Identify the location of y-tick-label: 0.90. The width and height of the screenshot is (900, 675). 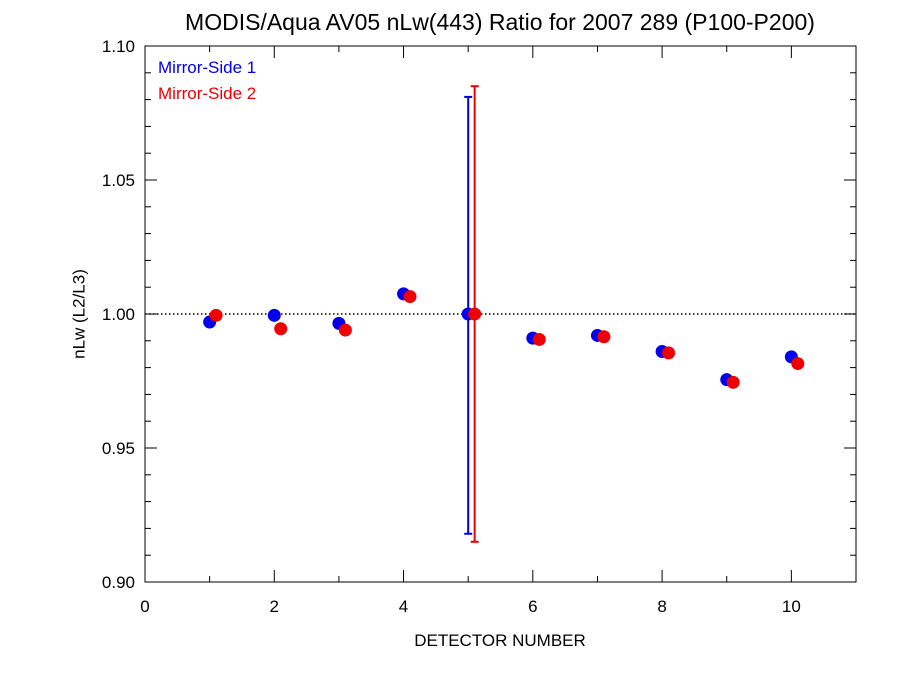
(118, 582).